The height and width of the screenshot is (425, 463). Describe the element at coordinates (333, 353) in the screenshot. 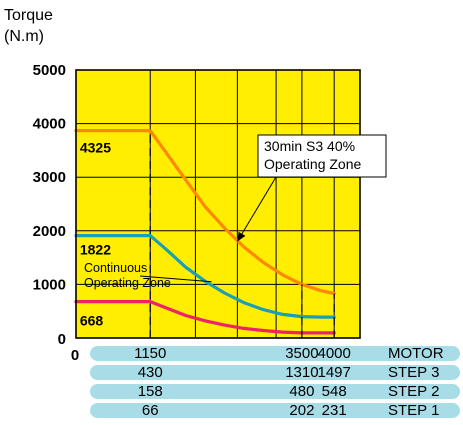

I see `table-cell-value: 4000` at that location.